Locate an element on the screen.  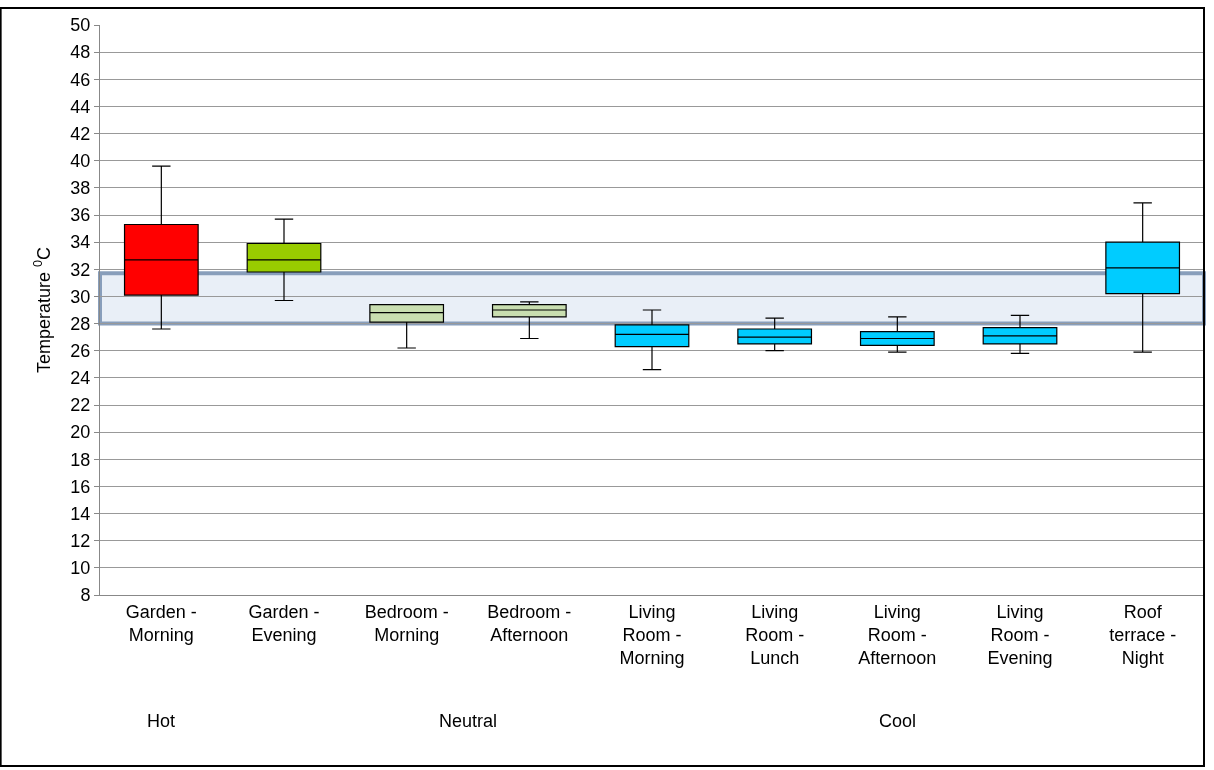
x-tick-label: Living Room - Morning is located at coordinates (652, 635).